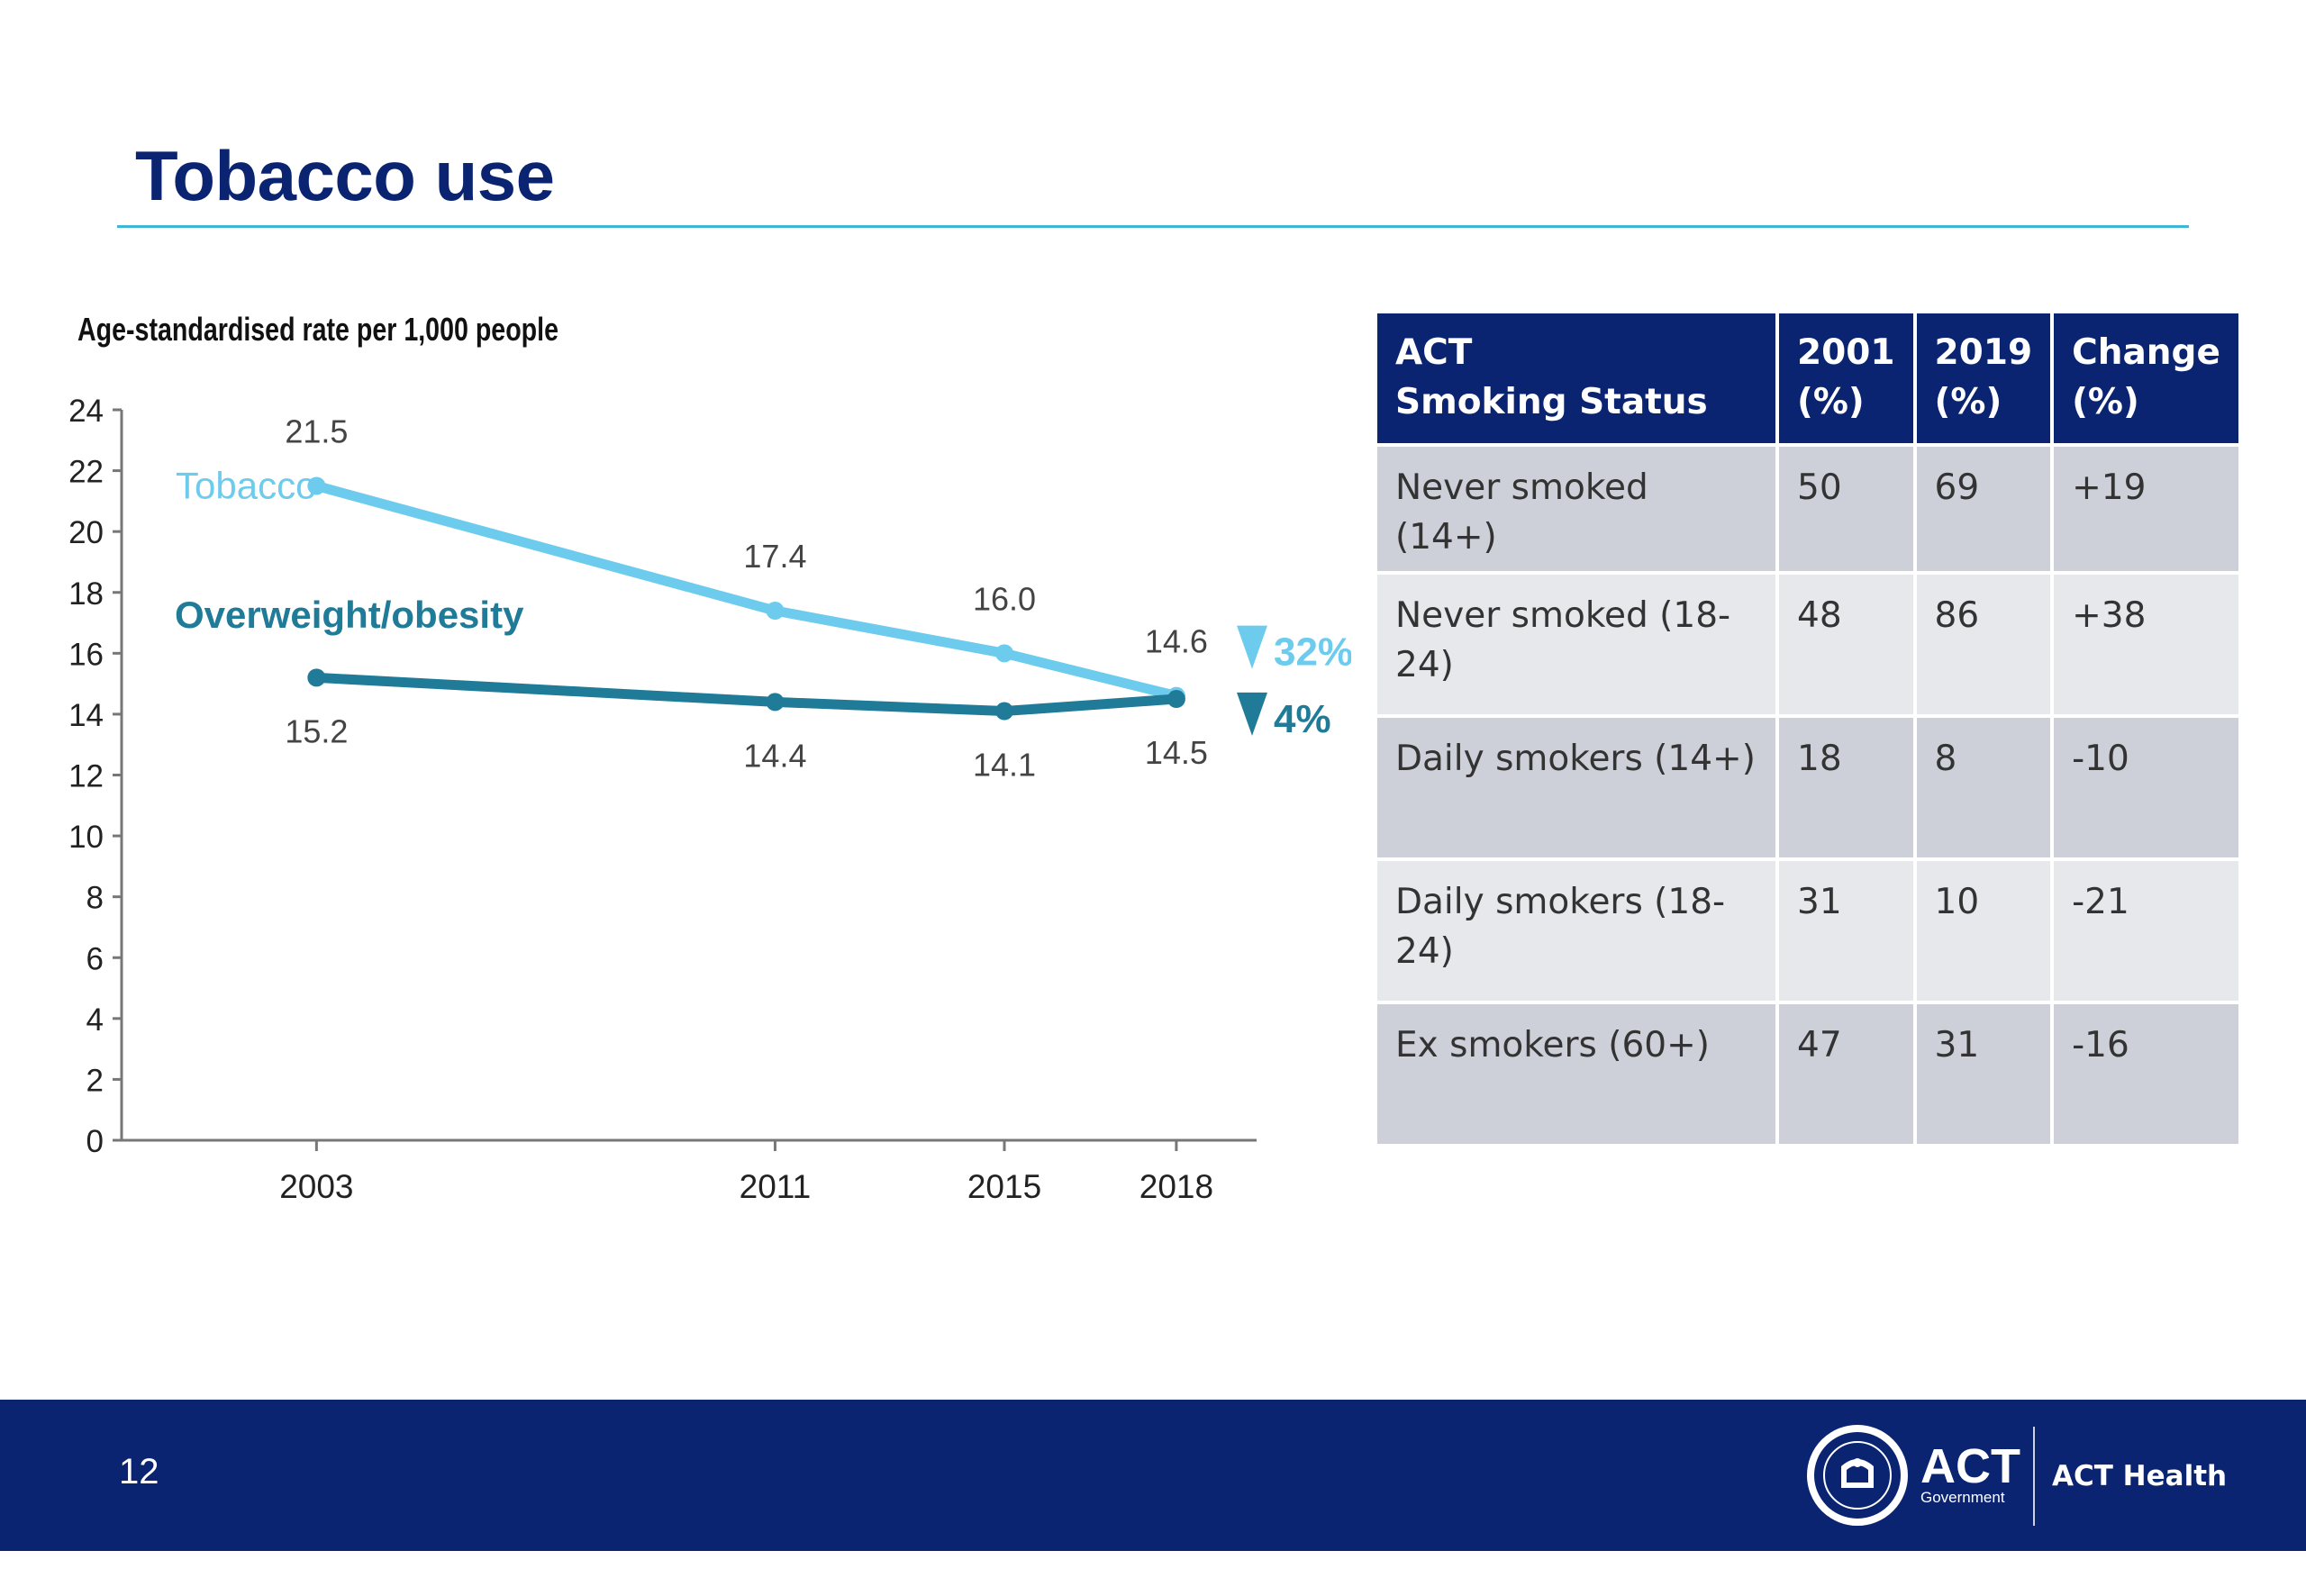 This screenshot has height=1596, width=2306. Describe the element at coordinates (86, 715) in the screenshot. I see `y-tick-label: 14` at that location.